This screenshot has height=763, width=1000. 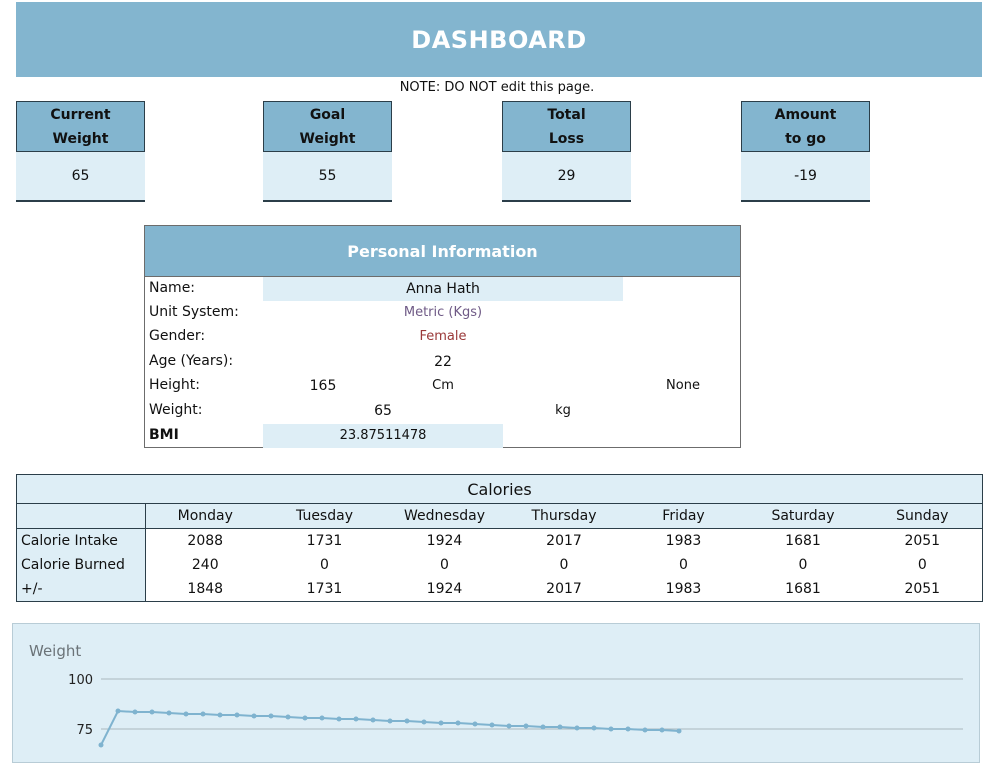 I want to click on age-value: 22, so click(x=443, y=362).